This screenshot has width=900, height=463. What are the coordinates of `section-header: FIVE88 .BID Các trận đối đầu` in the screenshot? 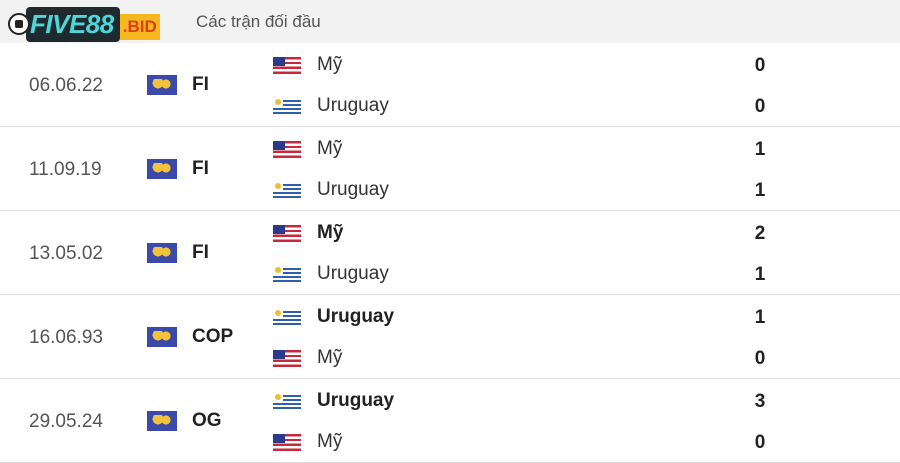 It's located at (450, 21).